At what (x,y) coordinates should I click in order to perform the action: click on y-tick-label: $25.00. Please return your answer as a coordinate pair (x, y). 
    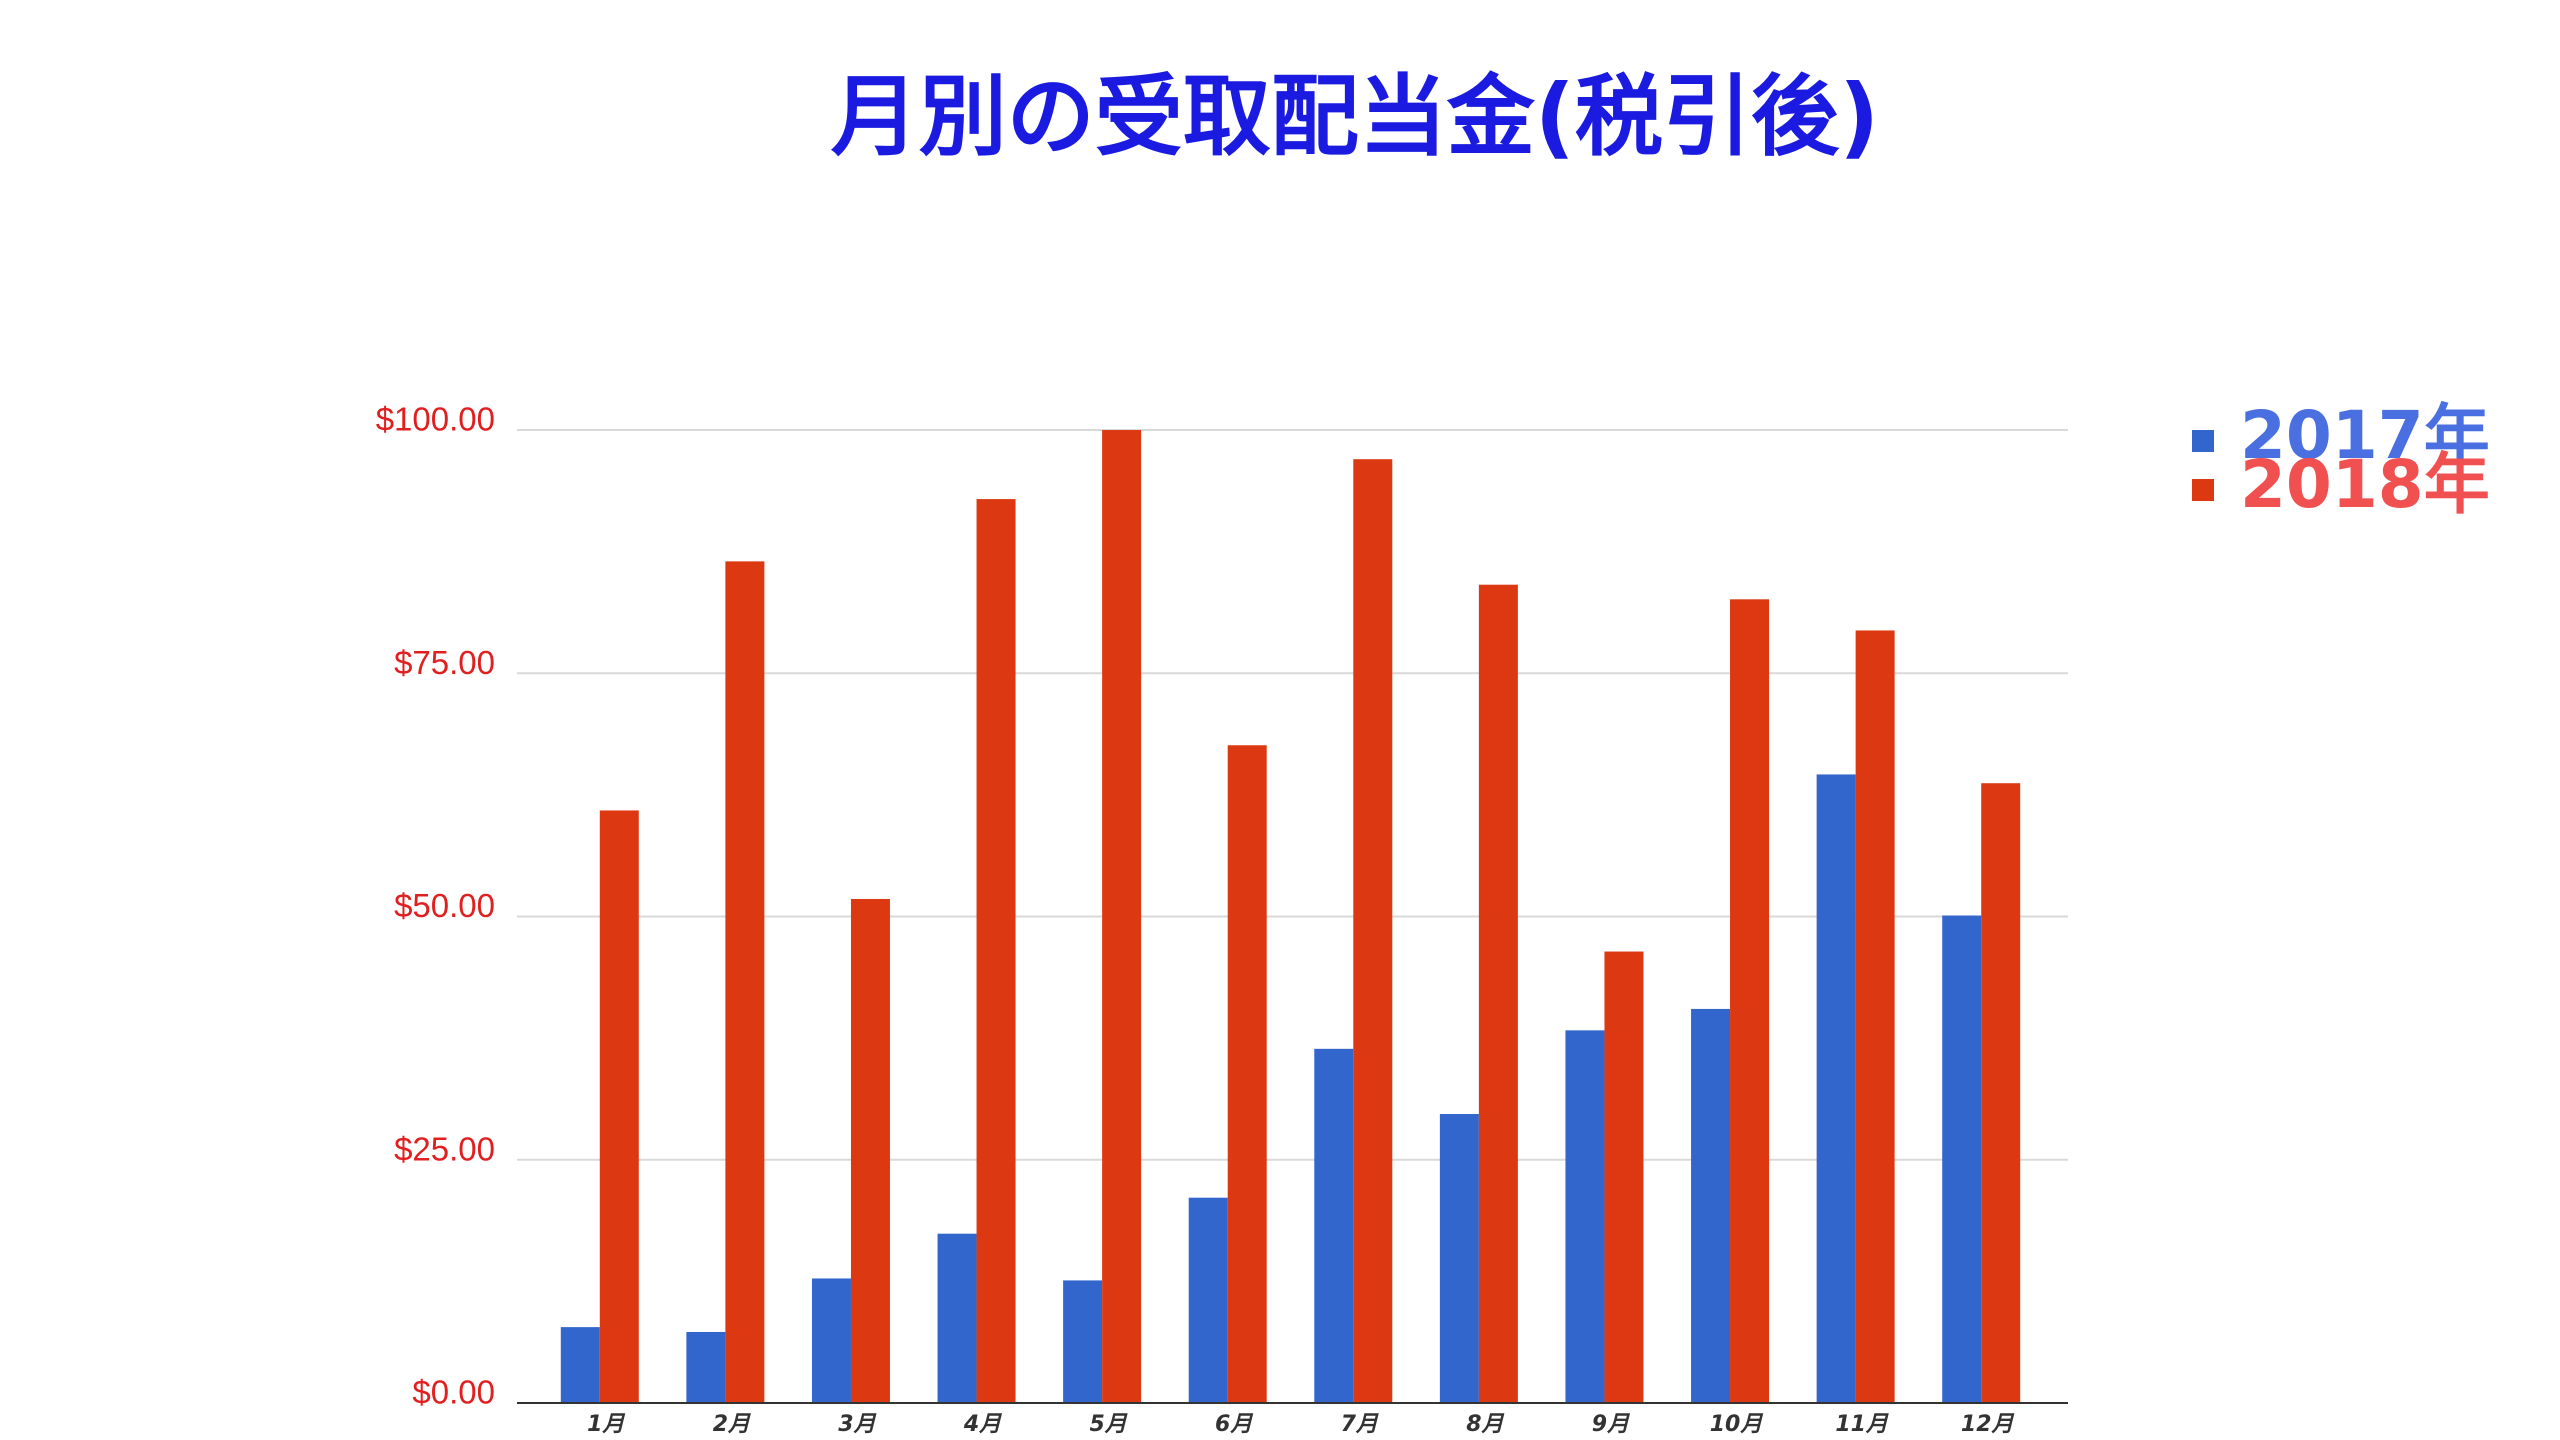
    Looking at the image, I should click on (444, 1148).